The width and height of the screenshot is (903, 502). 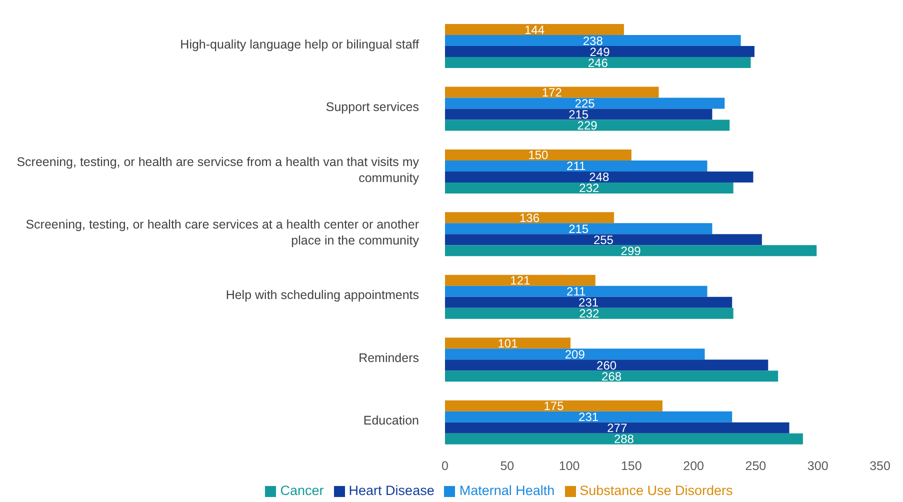 I want to click on y-tick-label: Support services, so click(x=372, y=107).